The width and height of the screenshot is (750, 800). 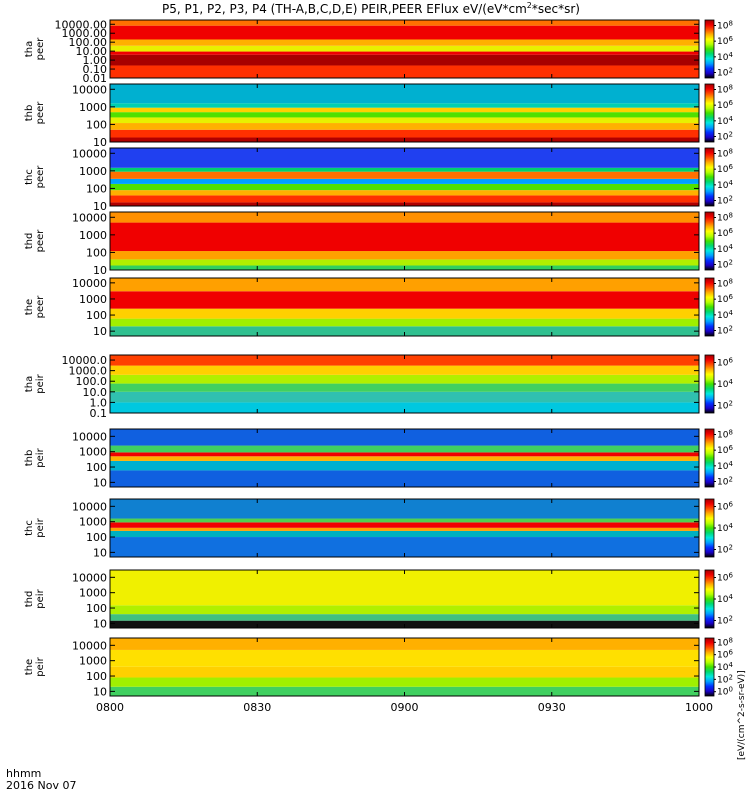 What do you see at coordinates (93, 593) in the screenshot?
I see `y-tick-label: 1000` at bounding box center [93, 593].